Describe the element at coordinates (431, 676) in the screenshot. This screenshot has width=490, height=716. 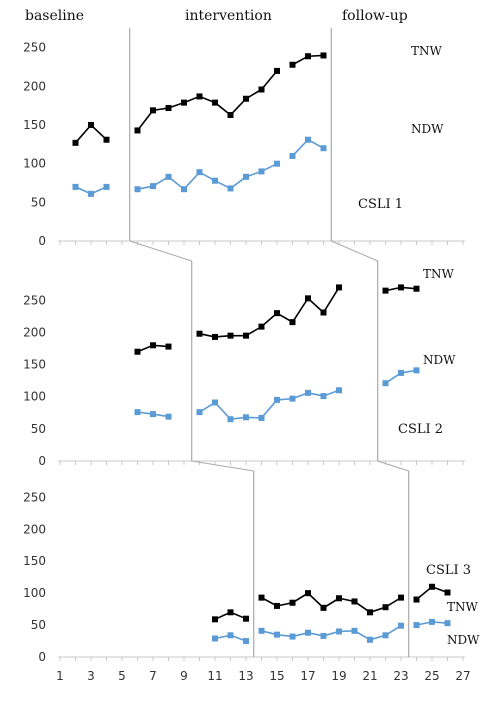
I see `x-tick-label: 25` at that location.